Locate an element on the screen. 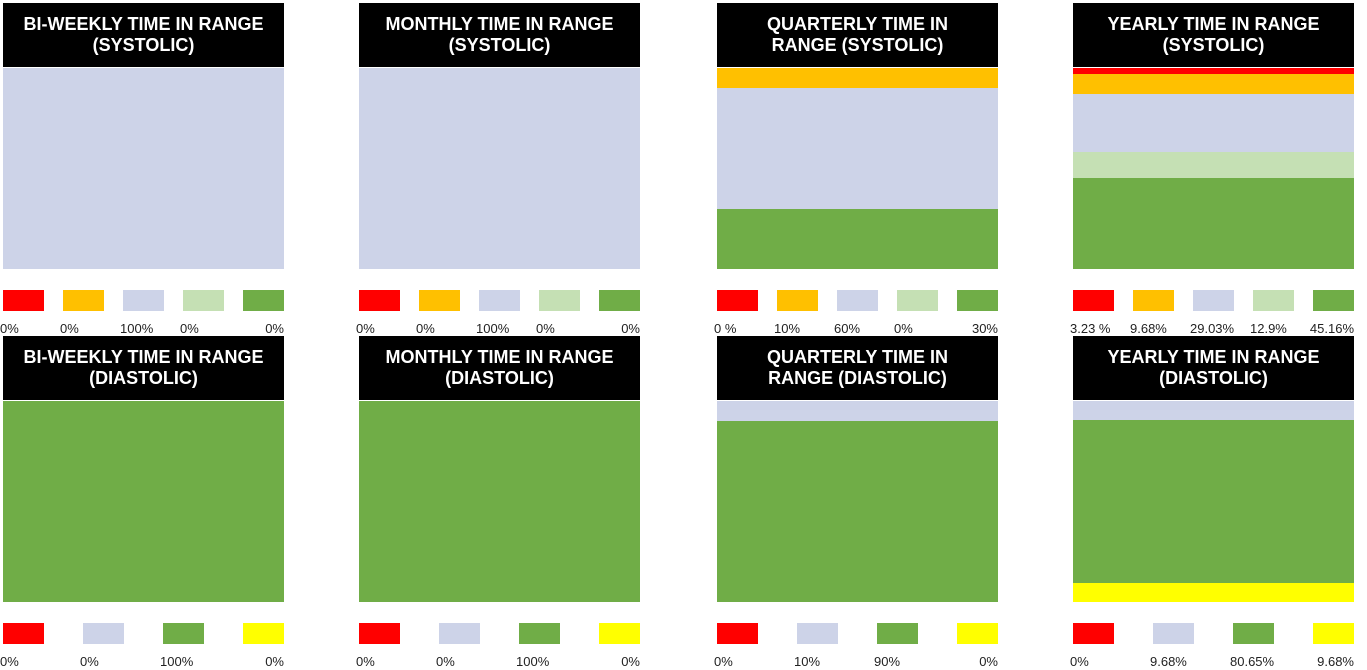 The height and width of the screenshot is (670, 1367). chart-title: YEARLY TIME IN RANGE (DIASTOLIC) is located at coordinates (1213, 368).